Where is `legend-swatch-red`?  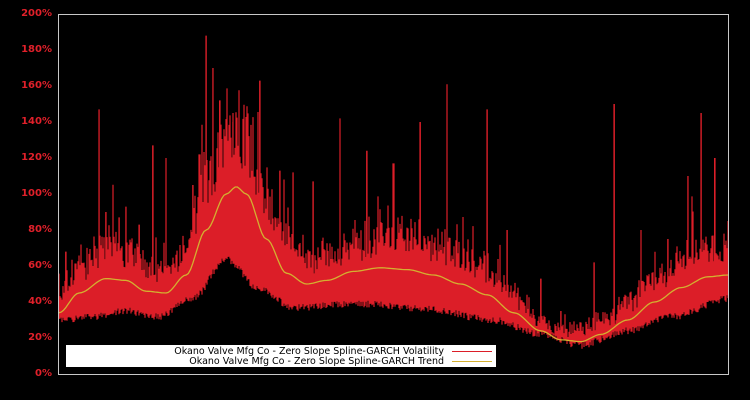 legend-swatch-red is located at coordinates (472, 351).